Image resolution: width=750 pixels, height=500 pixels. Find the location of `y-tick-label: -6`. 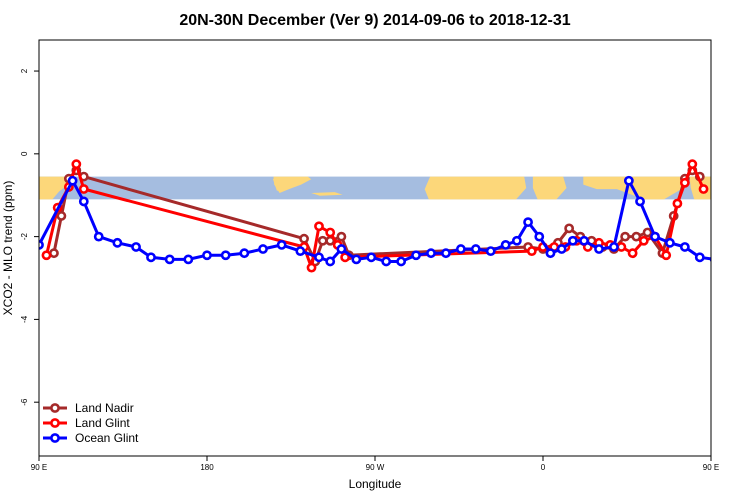

y-tick-label: -6 is located at coordinates (24, 402).